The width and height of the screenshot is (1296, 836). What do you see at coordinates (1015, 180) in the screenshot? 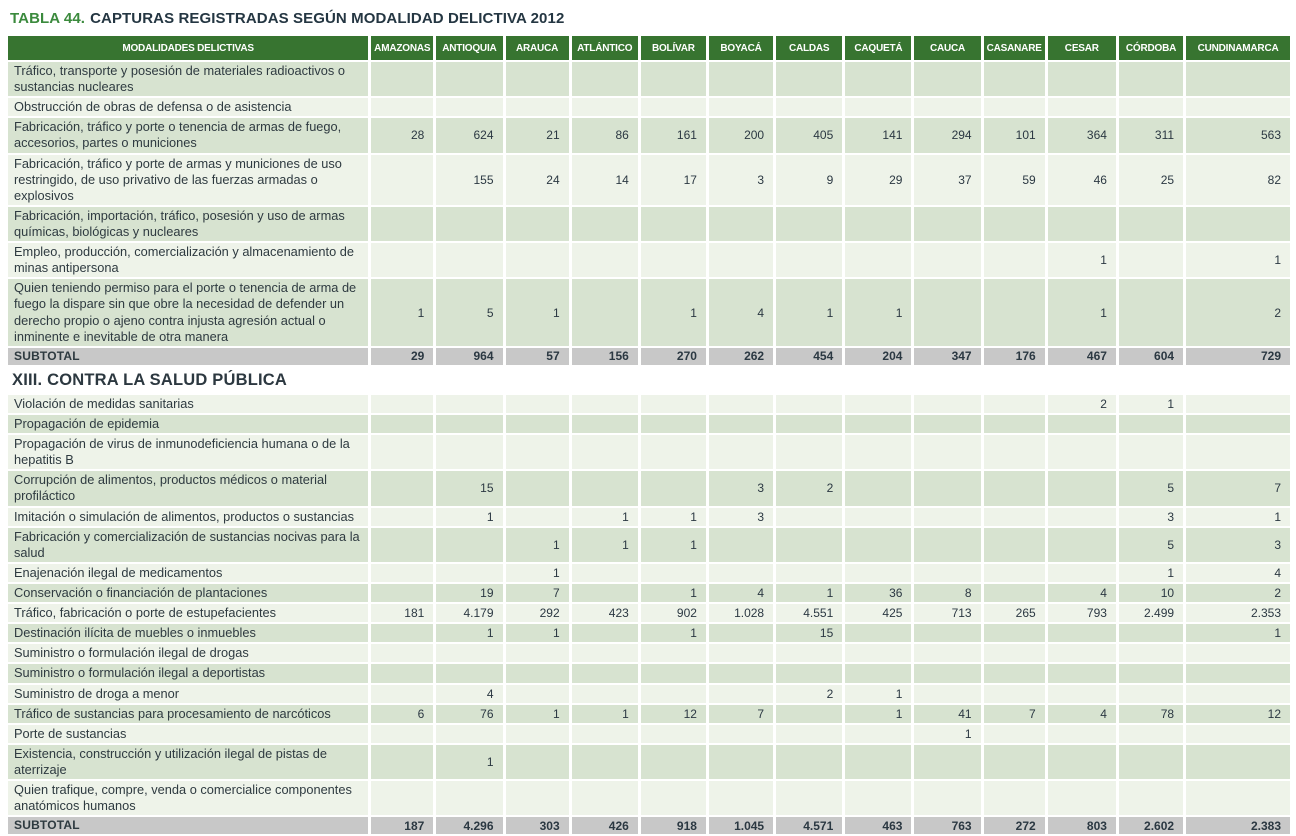
I see `value-cell: 59` at bounding box center [1015, 180].